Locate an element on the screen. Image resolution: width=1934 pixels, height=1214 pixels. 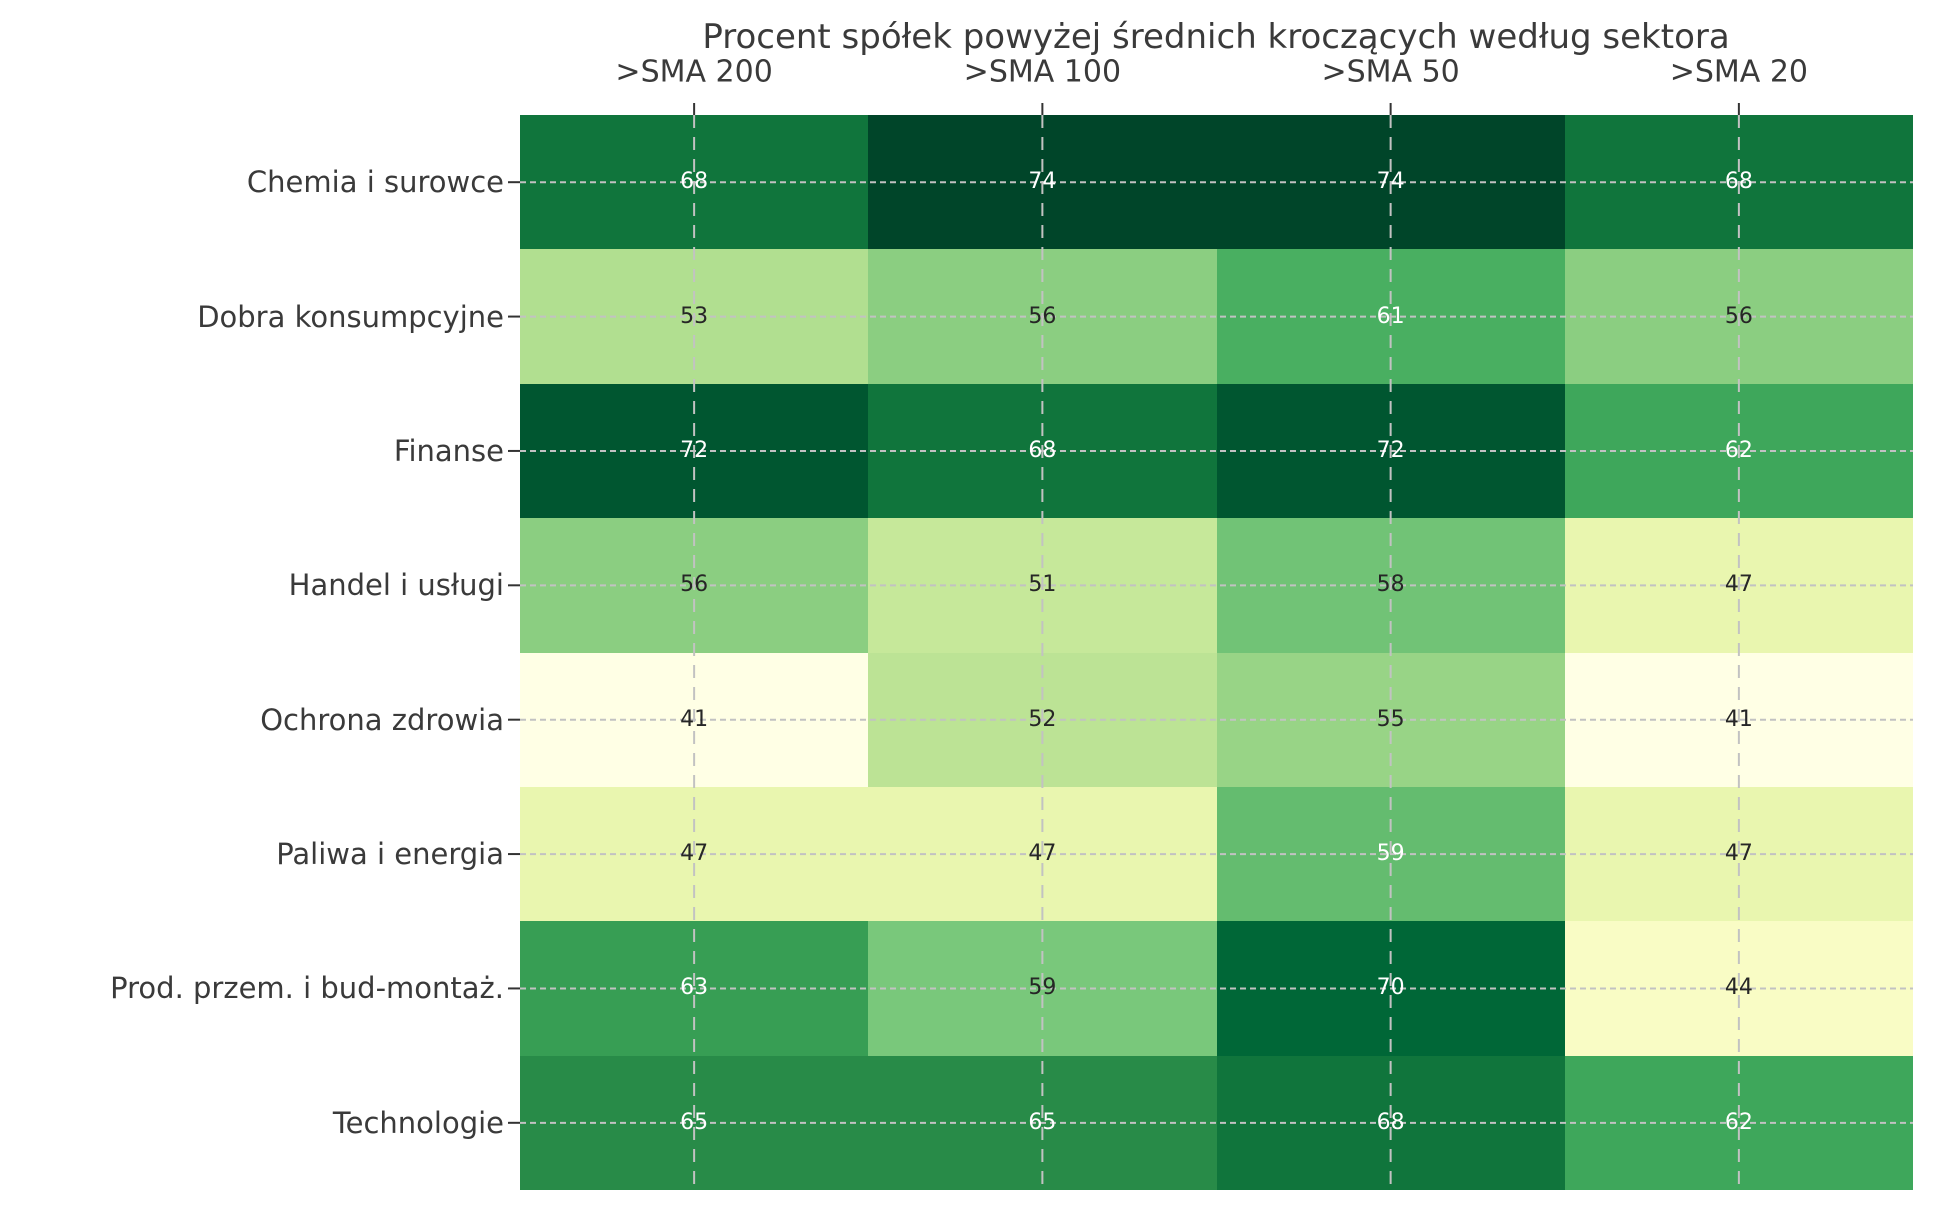
cell-value: 51 is located at coordinates (1042, 585).